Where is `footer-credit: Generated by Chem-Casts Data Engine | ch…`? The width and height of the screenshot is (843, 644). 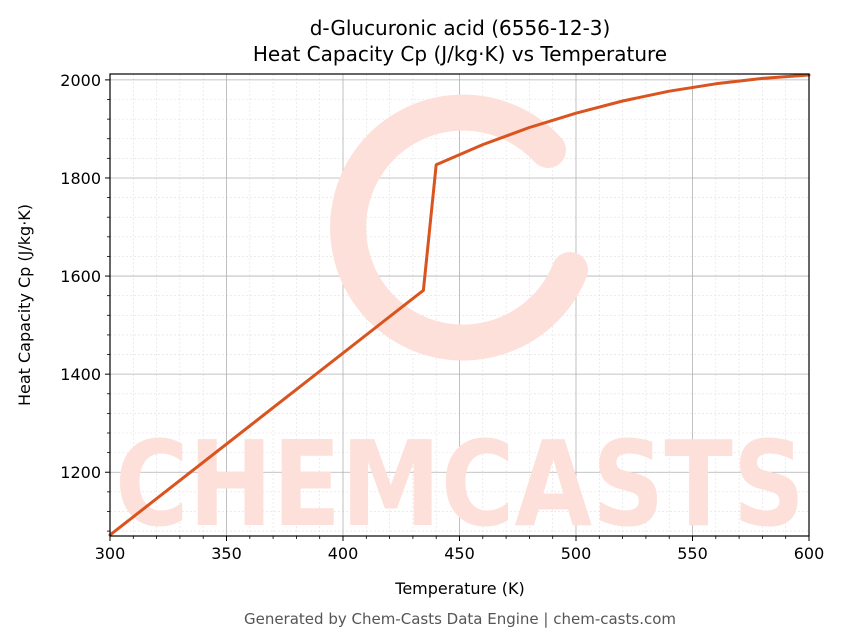 footer-credit: Generated by Chem-Casts Data Engine | ch… is located at coordinates (460, 619).